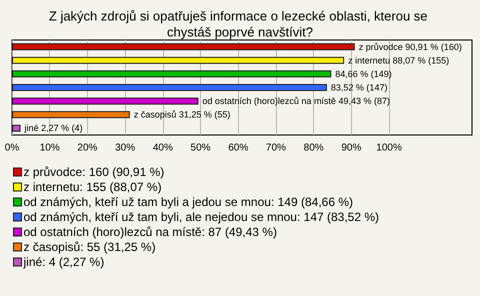 The height and width of the screenshot is (296, 480). Describe the element at coordinates (399, 60) in the screenshot. I see `data-label: z internetu 88,07 % (155)` at that location.